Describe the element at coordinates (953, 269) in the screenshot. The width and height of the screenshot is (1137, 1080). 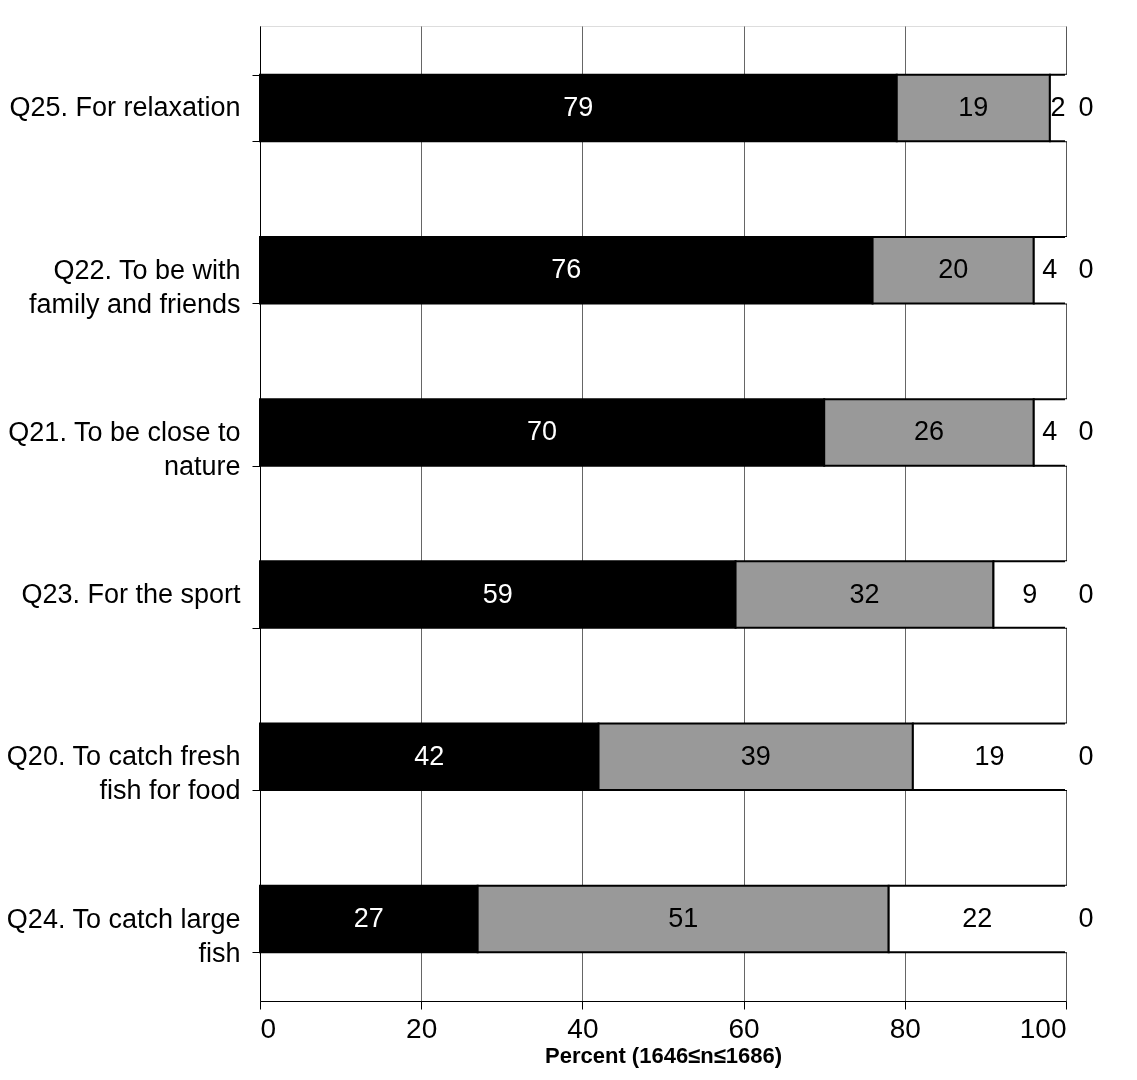
I see `data-label: 20` at that location.